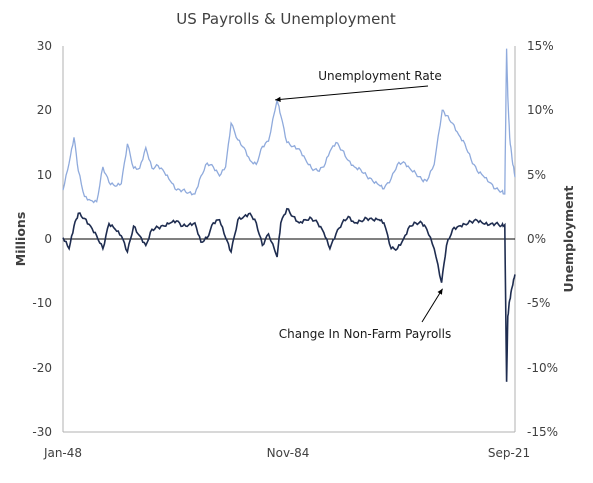 Image resolution: width=593 pixels, height=483 pixels. I want to click on left-axis-label: Millions, so click(20, 239).